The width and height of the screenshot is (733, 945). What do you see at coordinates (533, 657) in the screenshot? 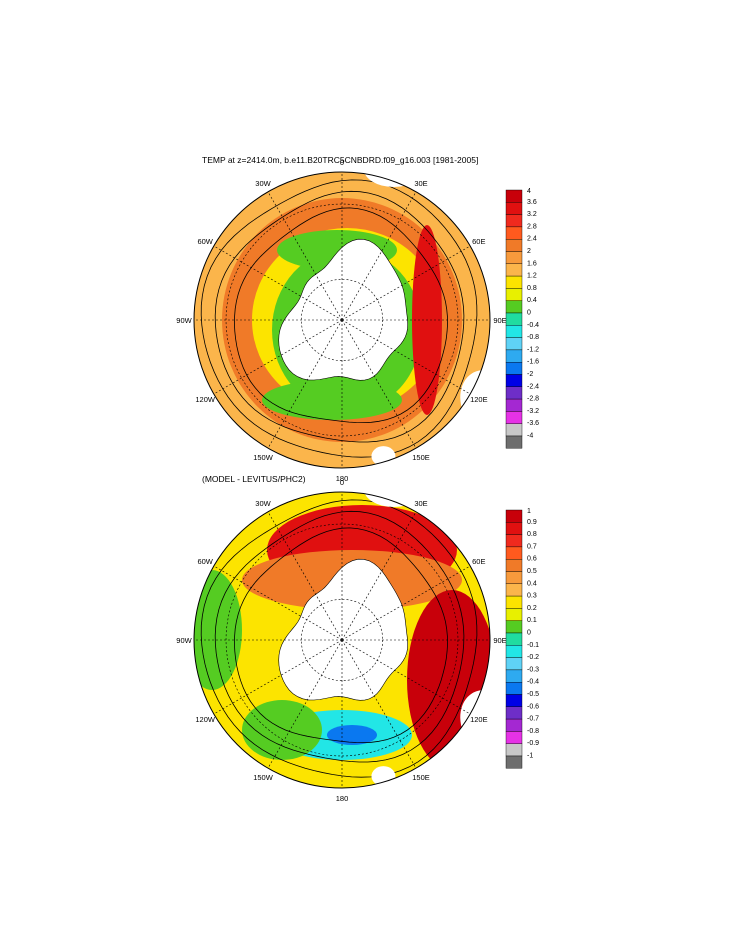
I see `colorbar-tick-label: -0.2` at bounding box center [533, 657].